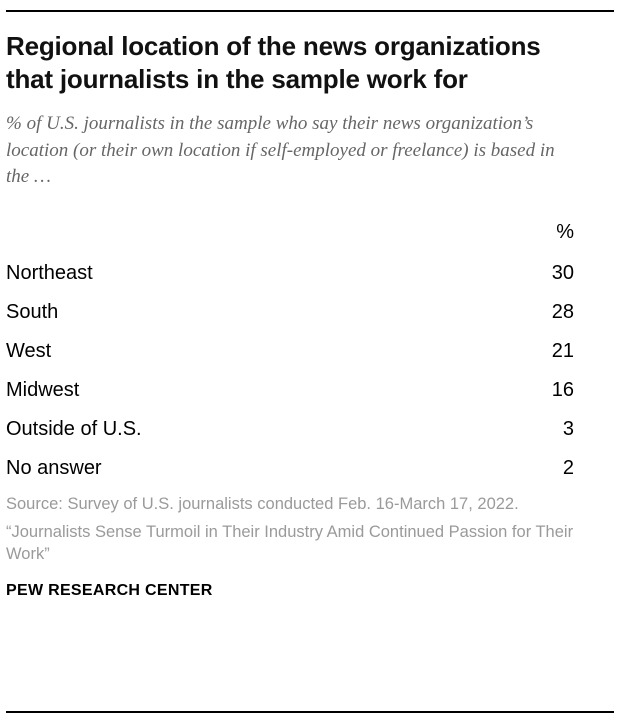 The image size is (620, 722). I want to click on row-value: 30, so click(562, 273).